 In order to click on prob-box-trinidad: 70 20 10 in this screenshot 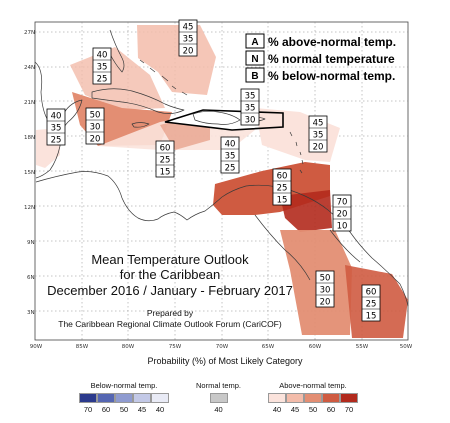, I will do `click(342, 213)`.